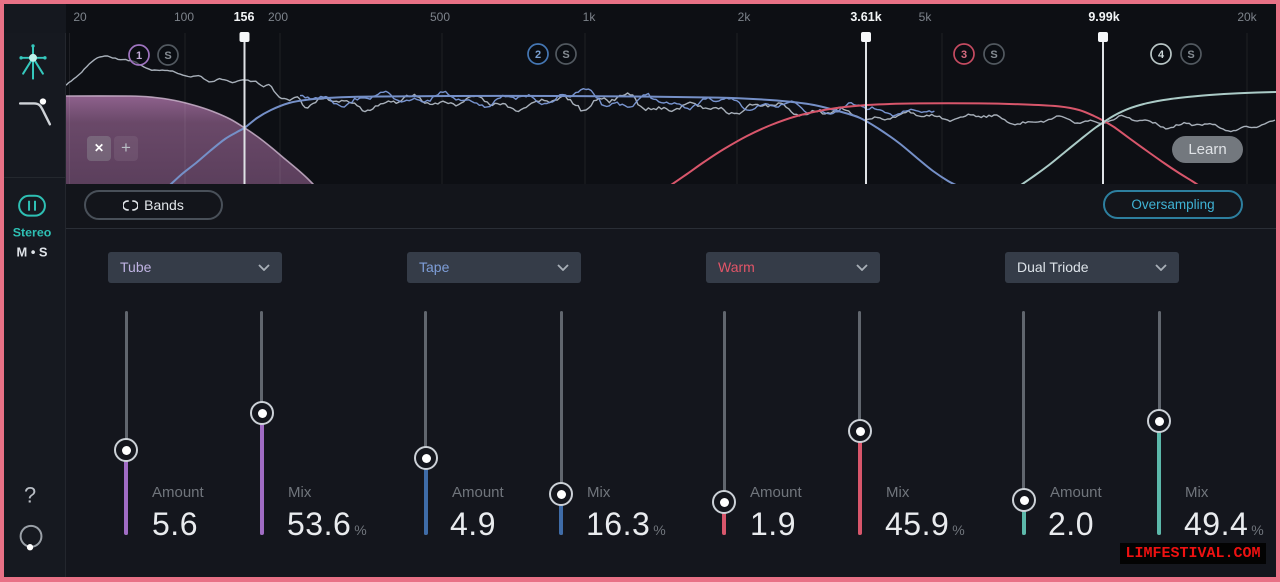 This screenshot has width=1280, height=582. What do you see at coordinates (80, 17) in the screenshot?
I see `svg-text: 20` at bounding box center [80, 17].